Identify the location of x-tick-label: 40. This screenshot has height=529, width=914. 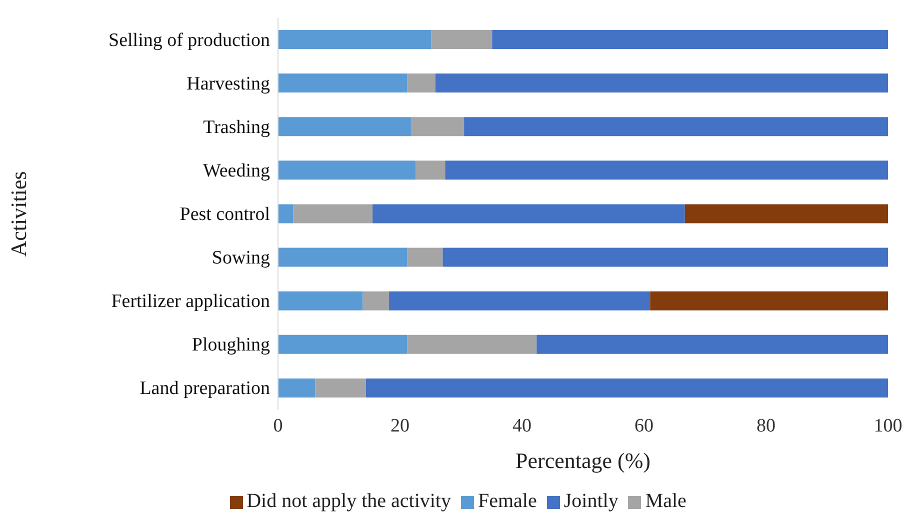
(522, 425).